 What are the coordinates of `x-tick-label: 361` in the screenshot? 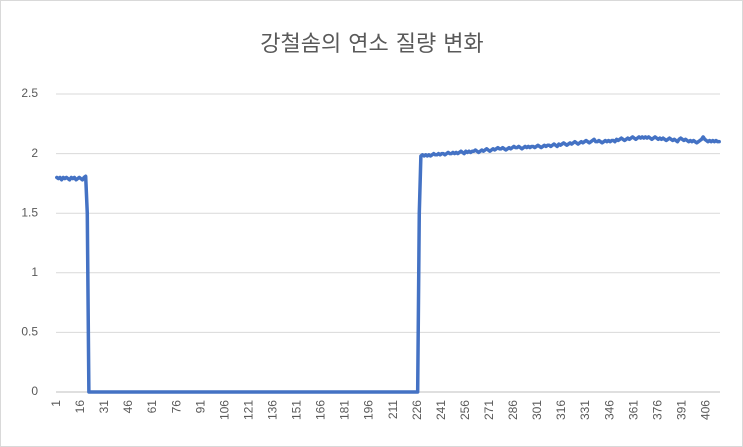 It's located at (633, 410).